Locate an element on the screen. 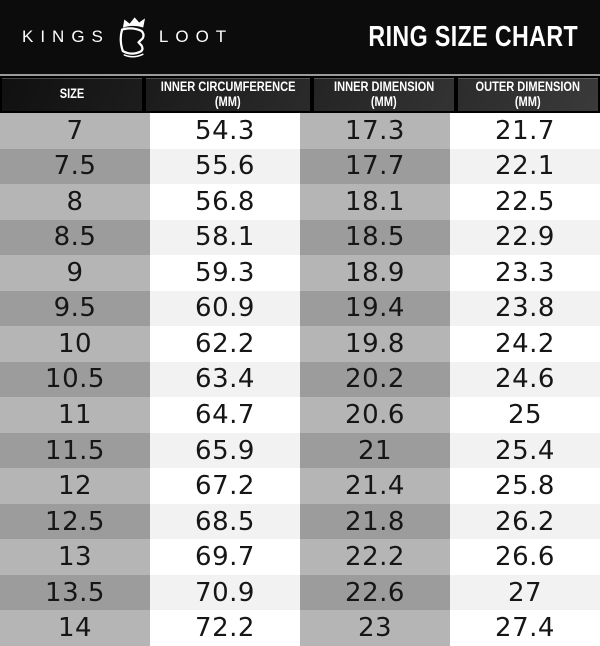 Image resolution: width=600 pixels, height=646 pixels. table-row: 7.5 55.6 17.7 22.1 is located at coordinates (300, 166).